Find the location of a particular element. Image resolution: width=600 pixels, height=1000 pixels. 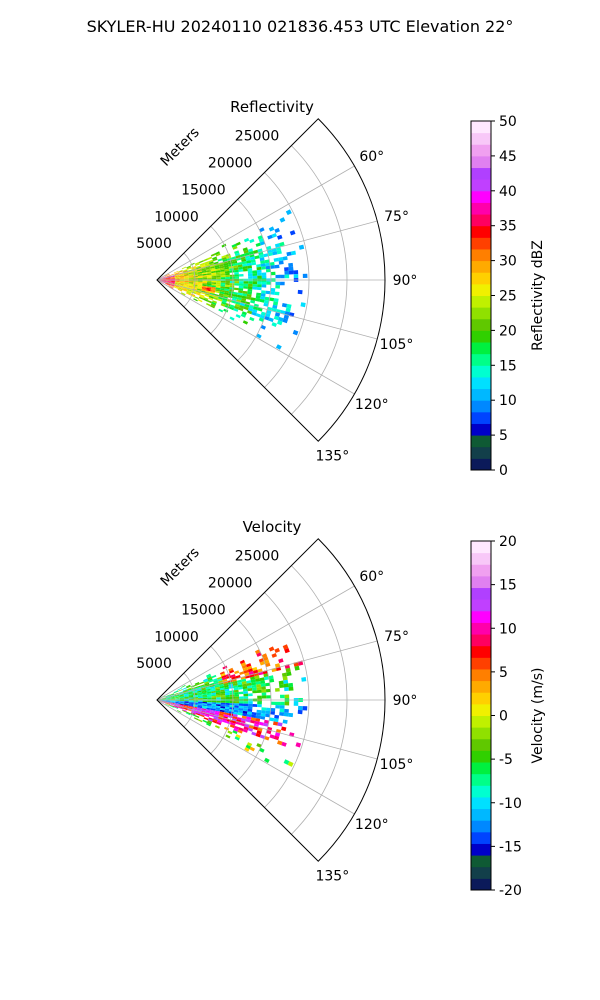

theta-tick-label: 105° is located at coordinates (397, 765).